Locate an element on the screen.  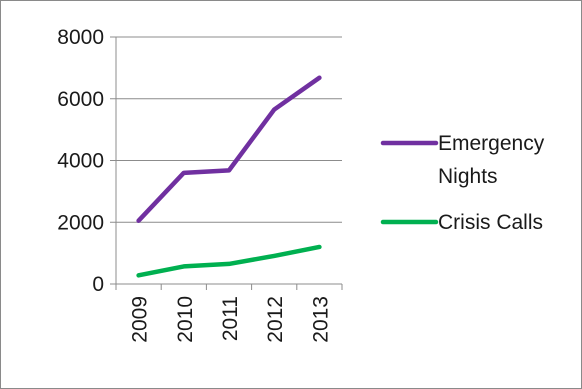
legend-label: Emergency is located at coordinates (491, 143).